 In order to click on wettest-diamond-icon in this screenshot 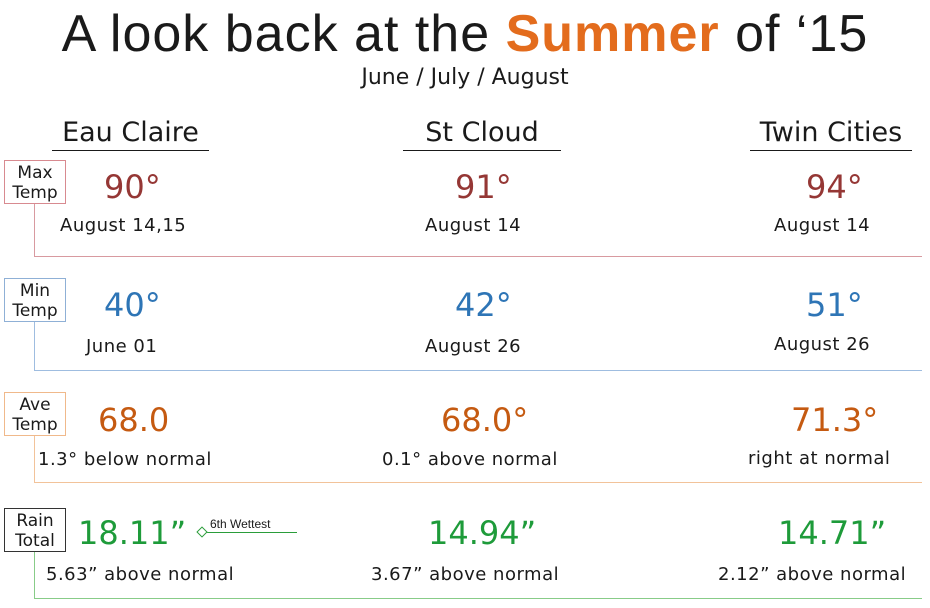, I will do `click(202, 532)`.